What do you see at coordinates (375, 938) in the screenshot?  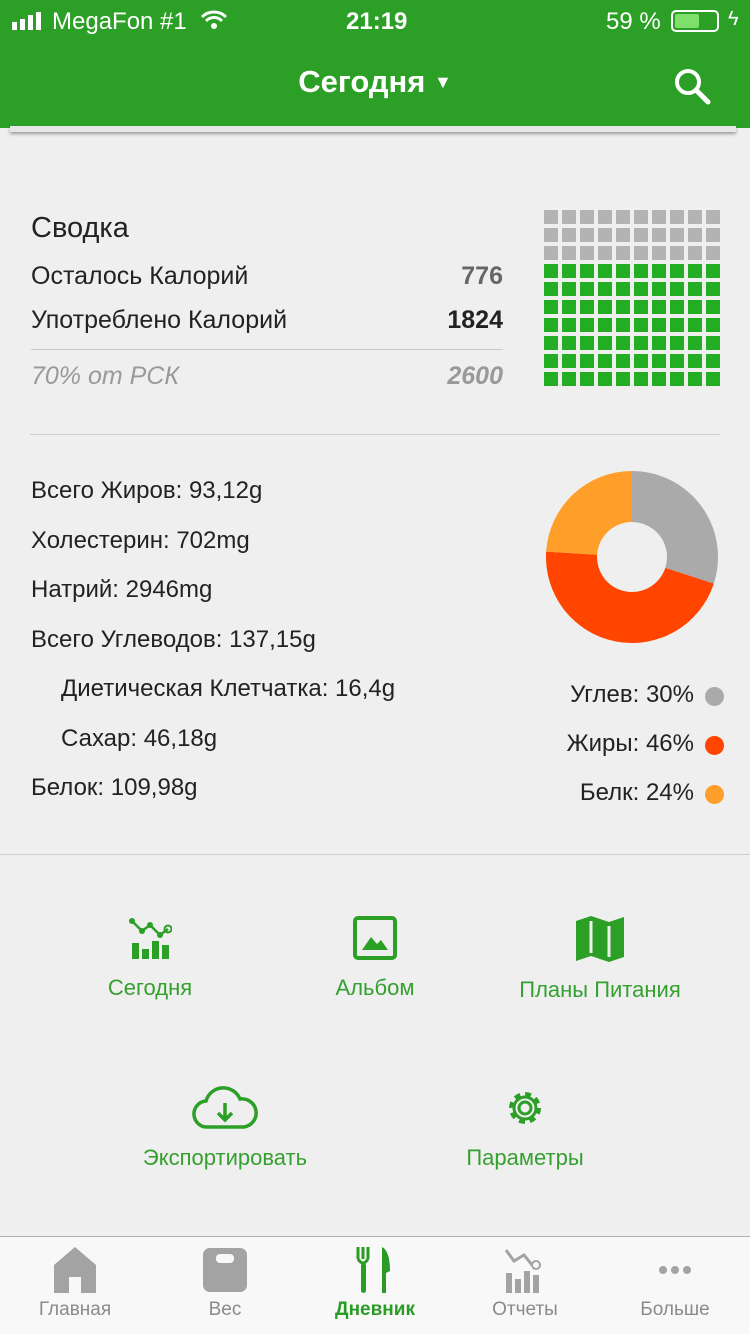 I see `image-icon` at bounding box center [375, 938].